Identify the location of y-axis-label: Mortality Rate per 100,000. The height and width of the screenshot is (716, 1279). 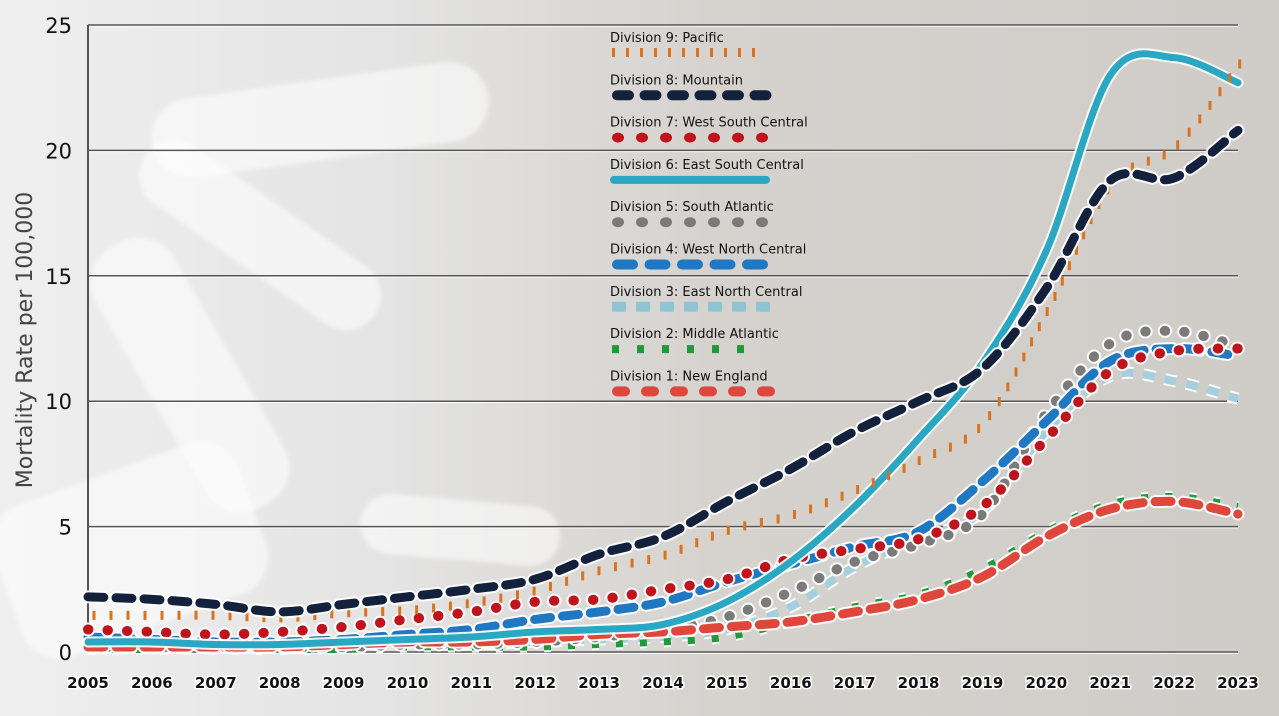
(25, 340).